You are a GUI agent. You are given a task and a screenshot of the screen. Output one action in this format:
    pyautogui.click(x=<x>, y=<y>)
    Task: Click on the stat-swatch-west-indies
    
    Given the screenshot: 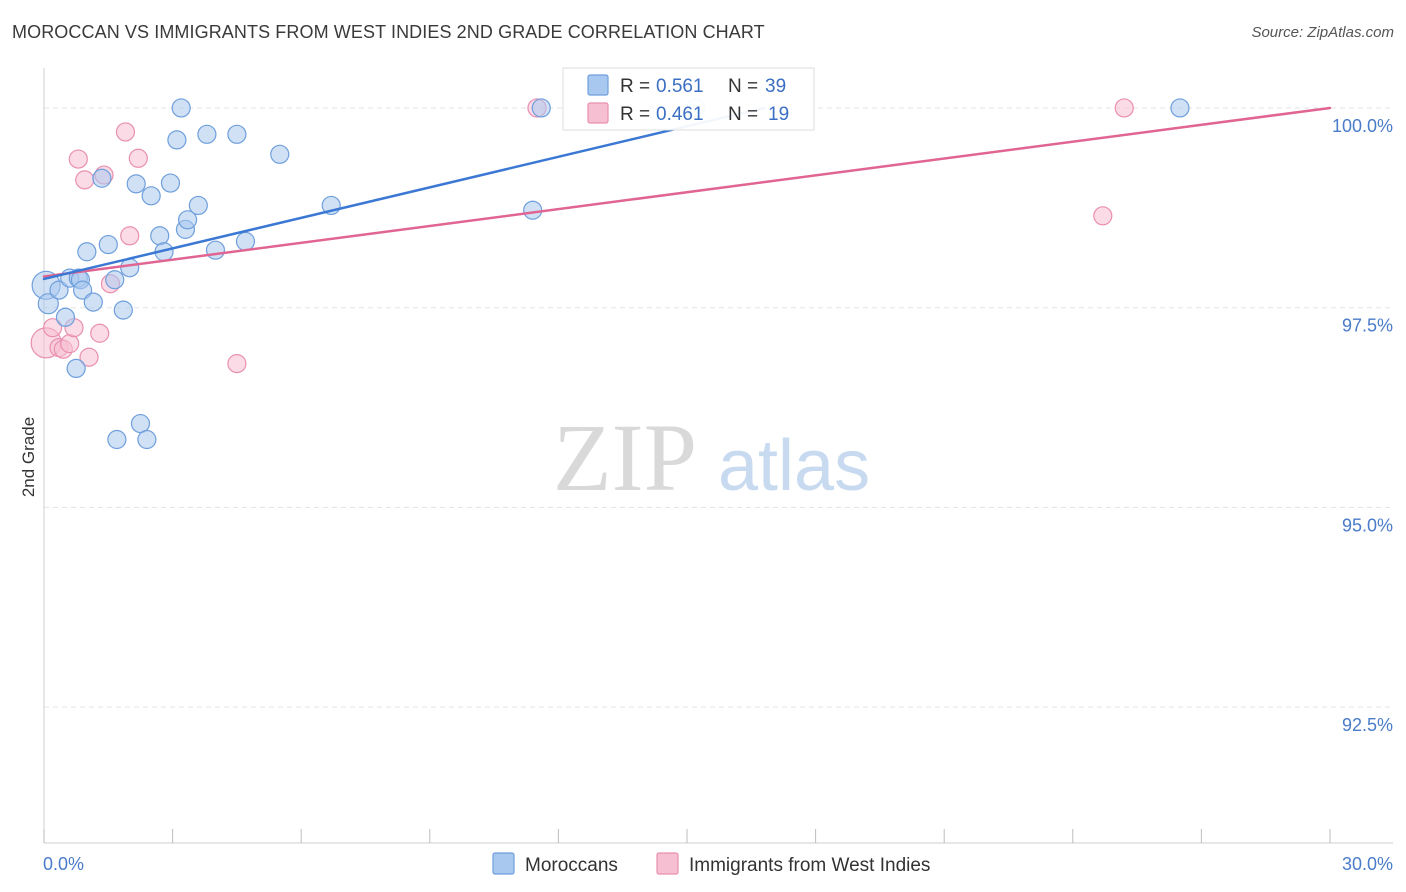 What is the action you would take?
    pyautogui.click(x=598, y=113)
    